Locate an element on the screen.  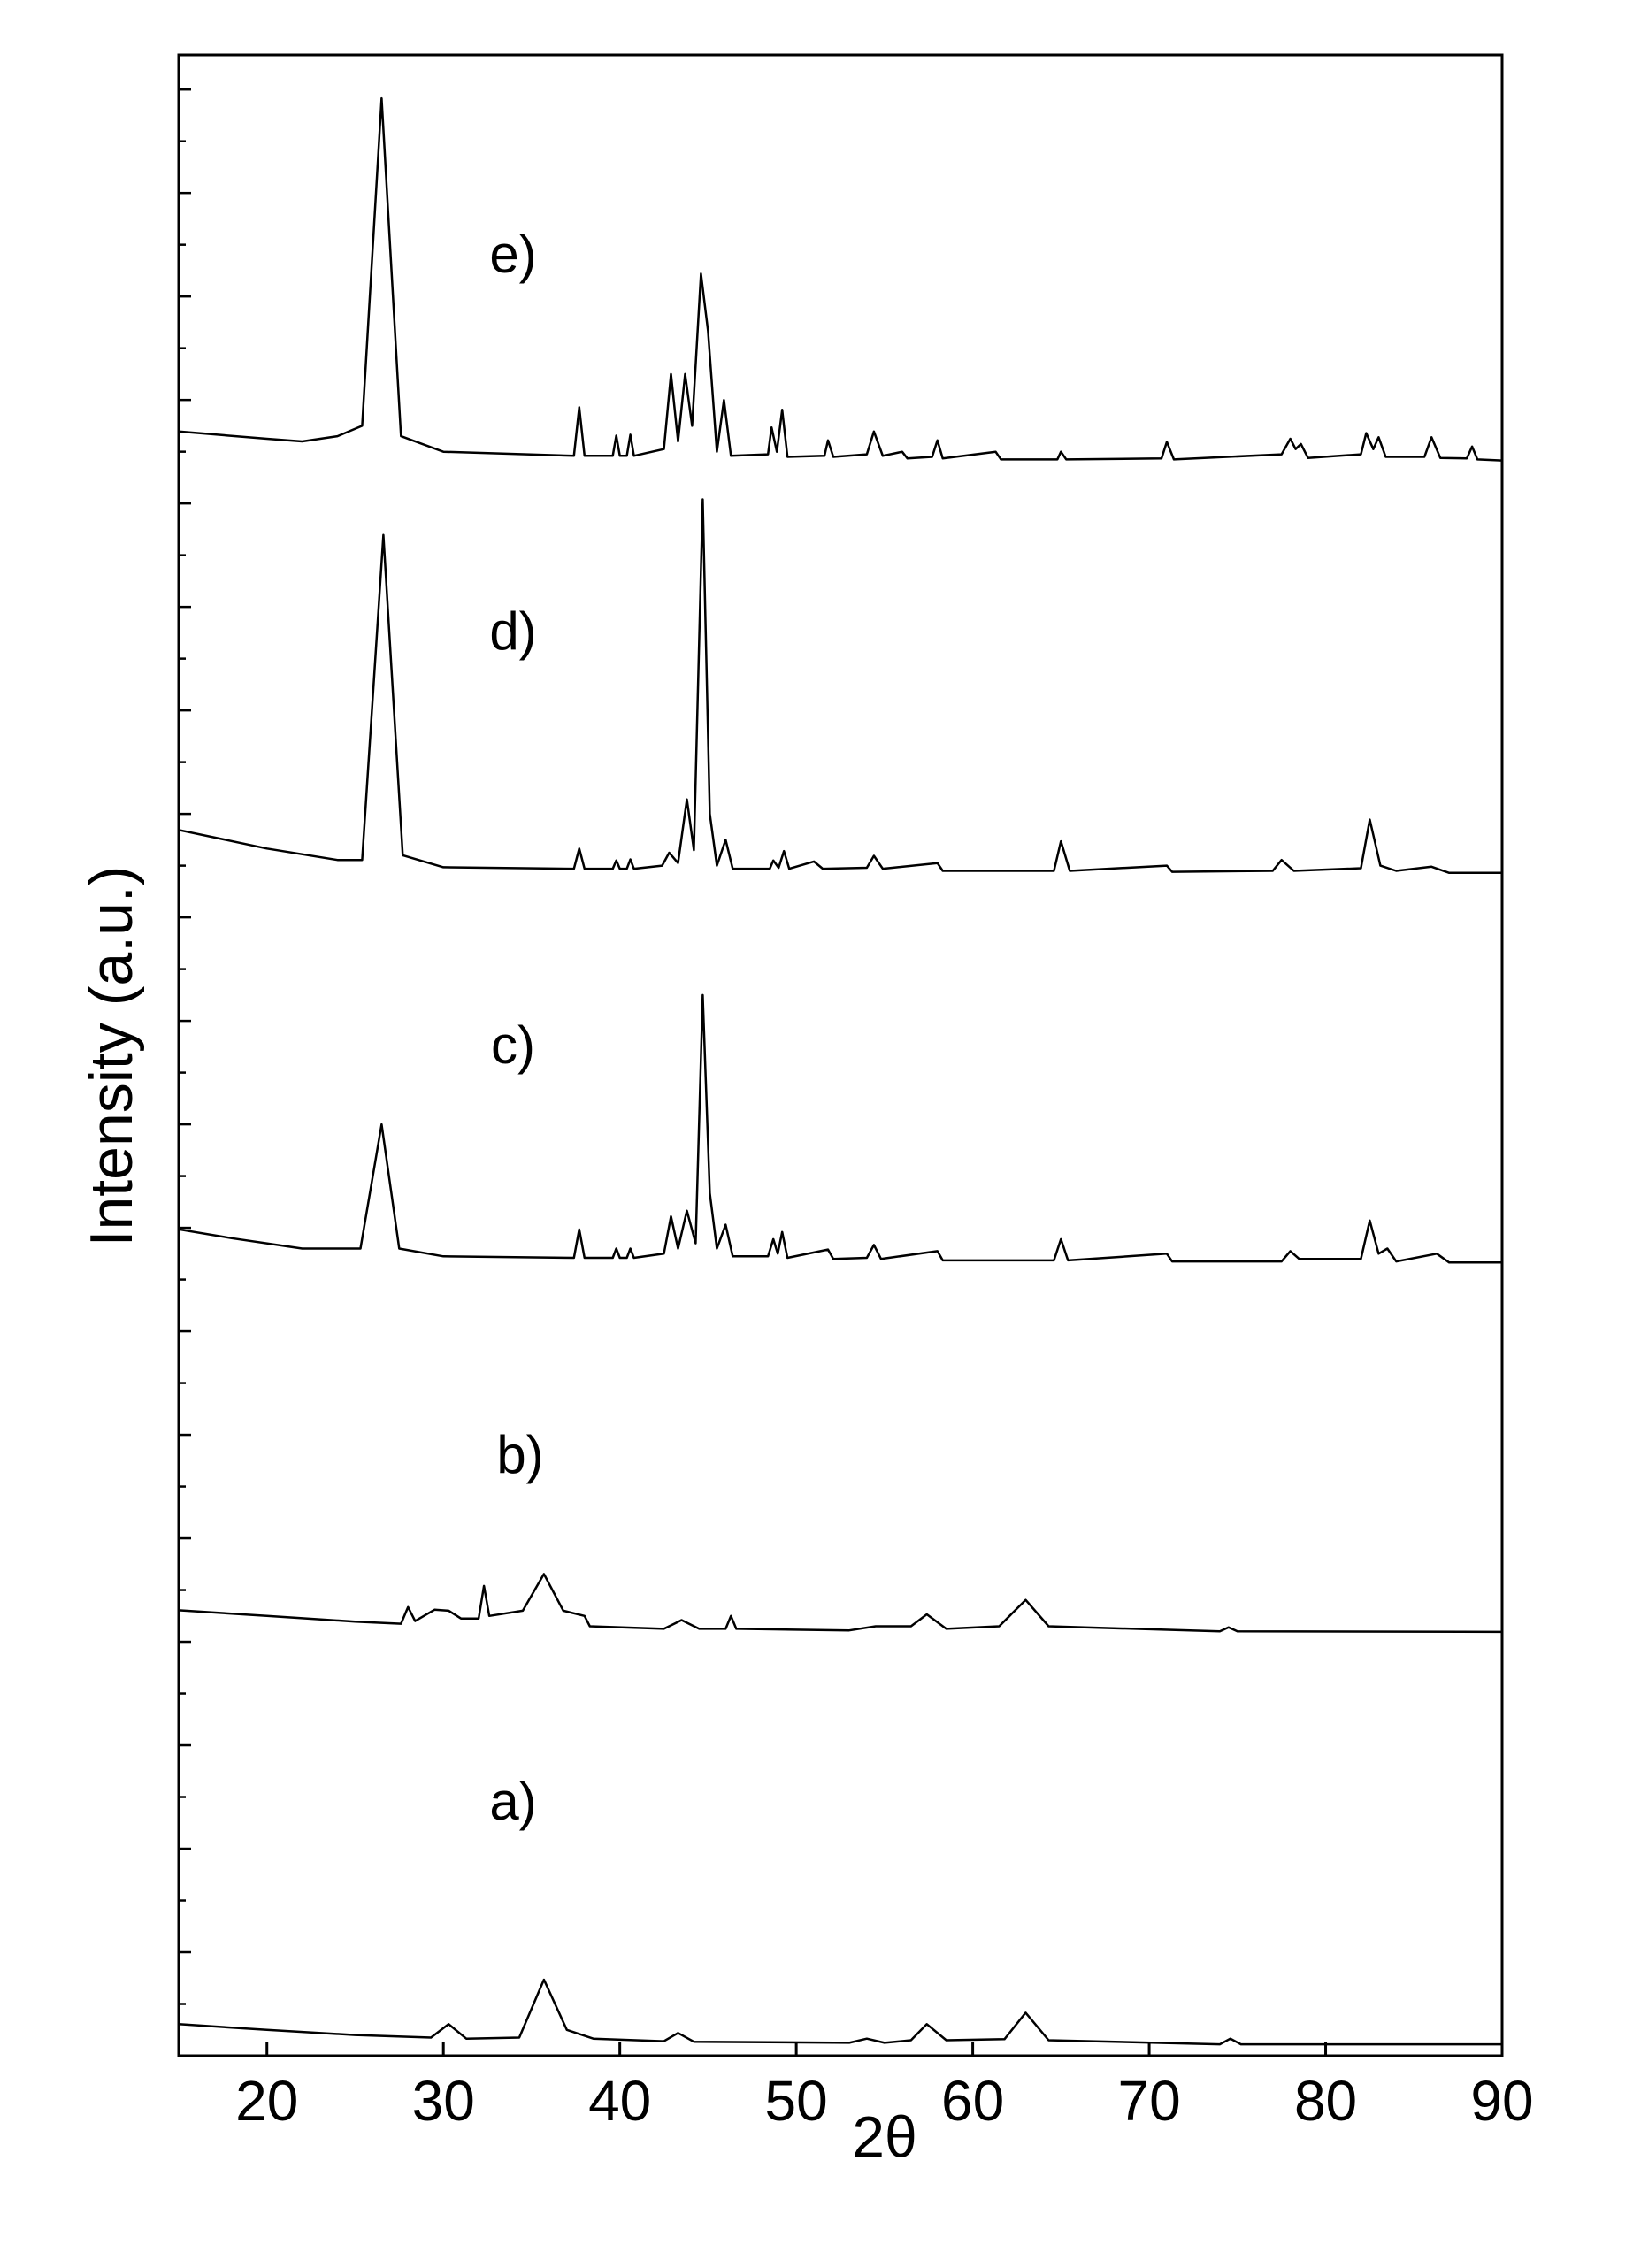
y-axis-label: Intensity (a.u.) is located at coordinates (111, 1057).